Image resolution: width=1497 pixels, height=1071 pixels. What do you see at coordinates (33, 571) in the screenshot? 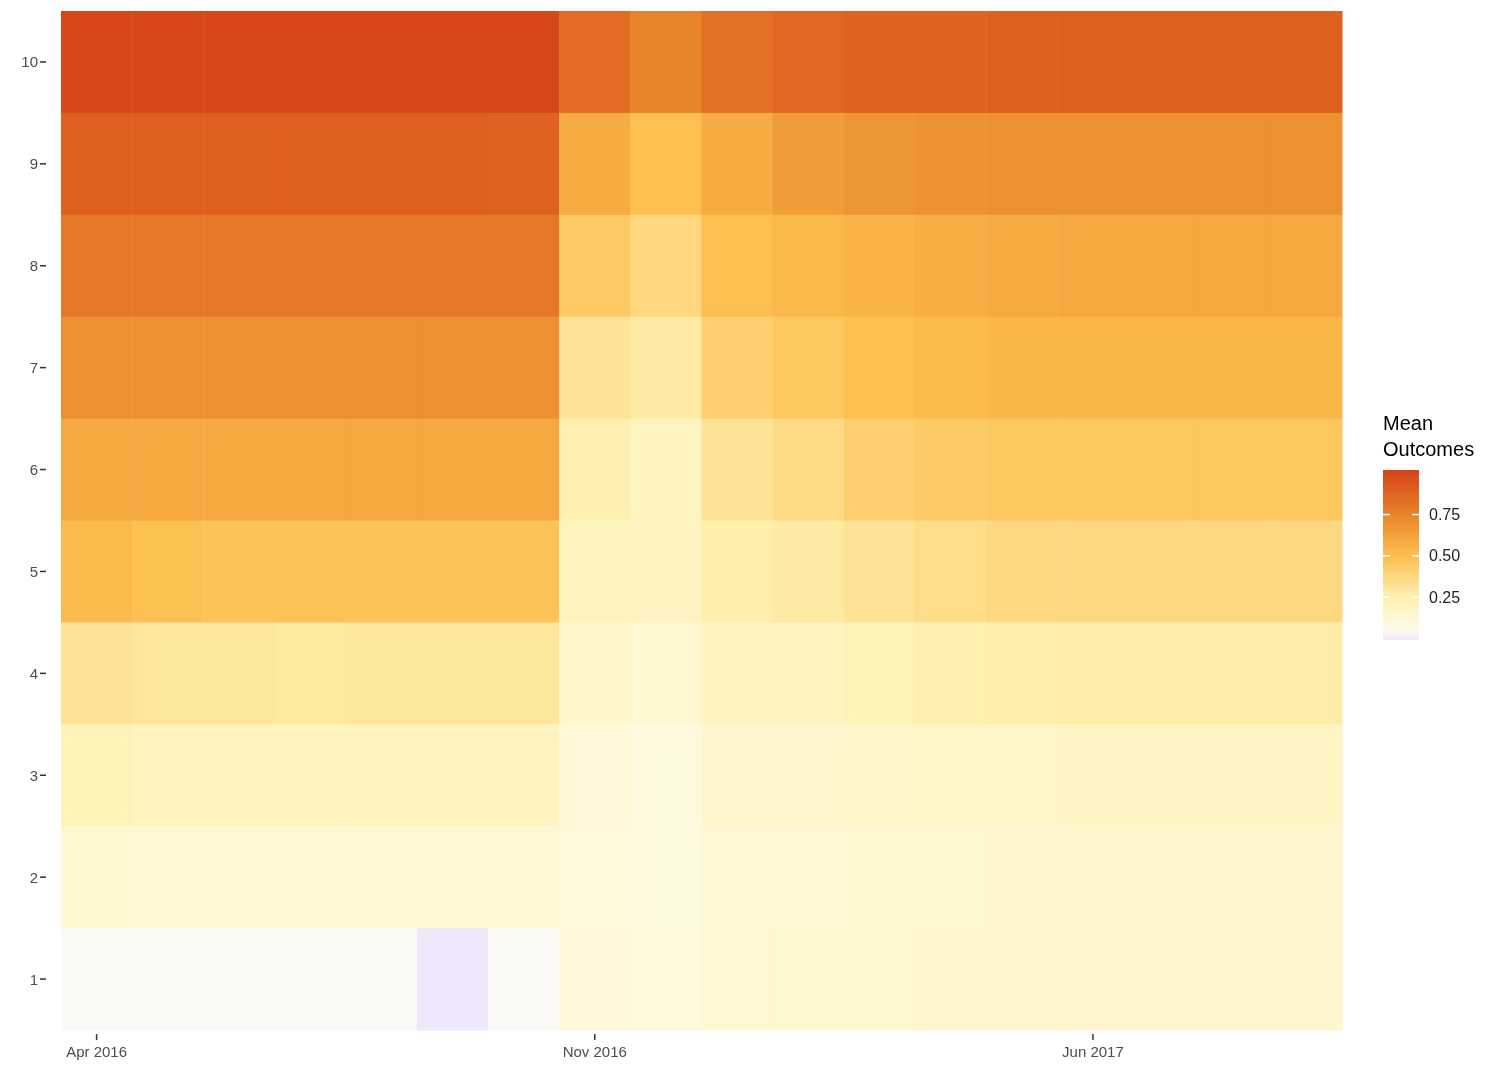
I see `y-tick-label: 5` at bounding box center [33, 571].